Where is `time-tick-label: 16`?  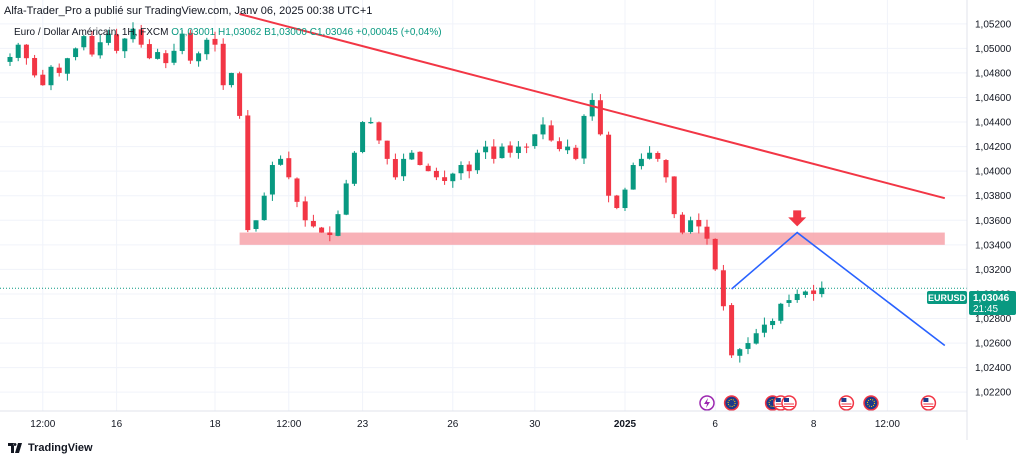 time-tick-label: 16 is located at coordinates (117, 424).